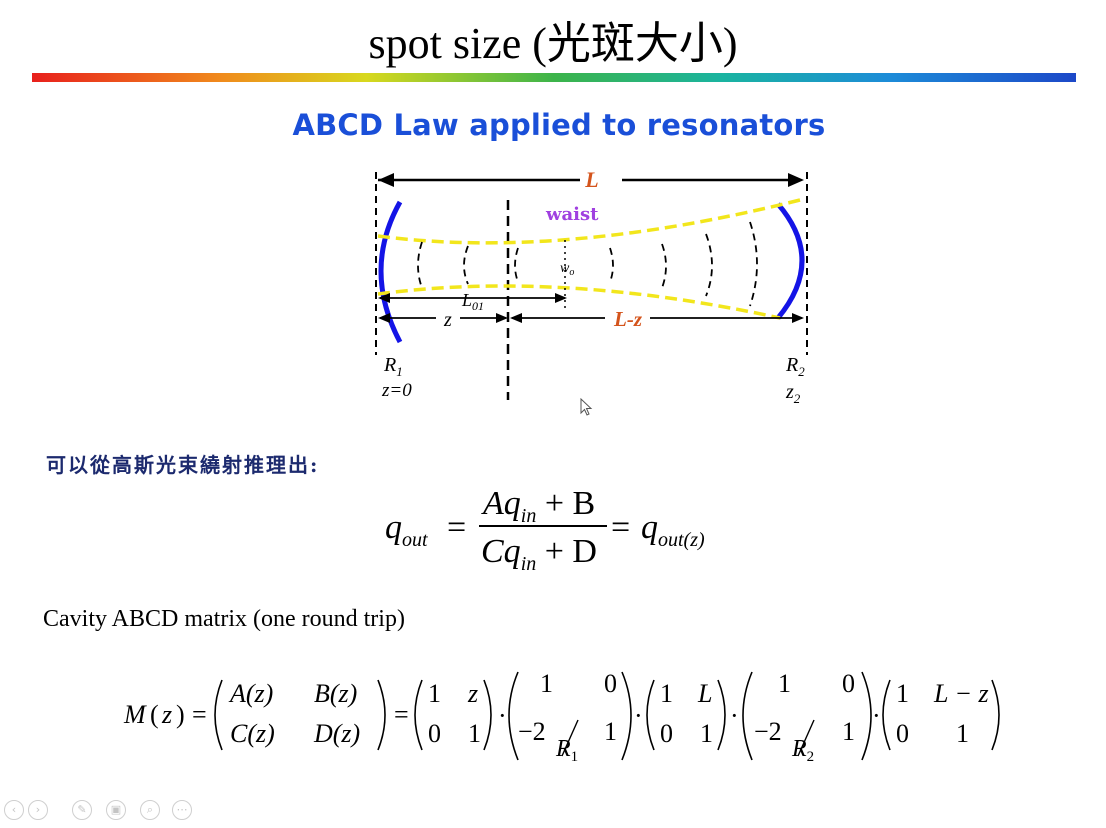  I want to click on mat-M-11: D(z), so click(336, 733).